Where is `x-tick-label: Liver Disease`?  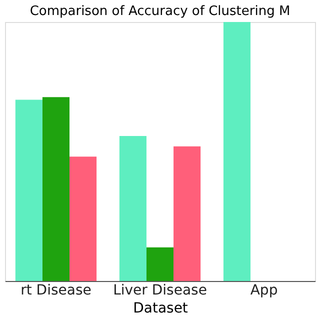
x-tick-label: Liver Disease is located at coordinates (160, 290).